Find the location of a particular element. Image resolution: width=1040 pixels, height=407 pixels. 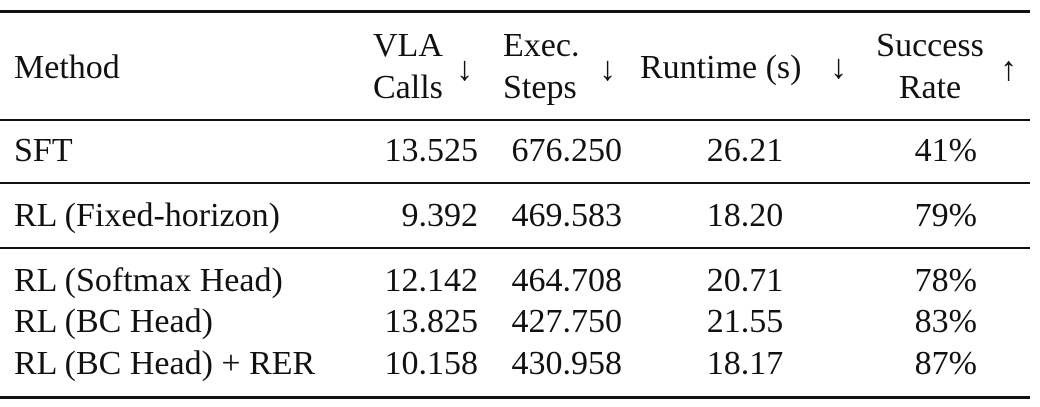

header-method: Method is located at coordinates (67, 67).